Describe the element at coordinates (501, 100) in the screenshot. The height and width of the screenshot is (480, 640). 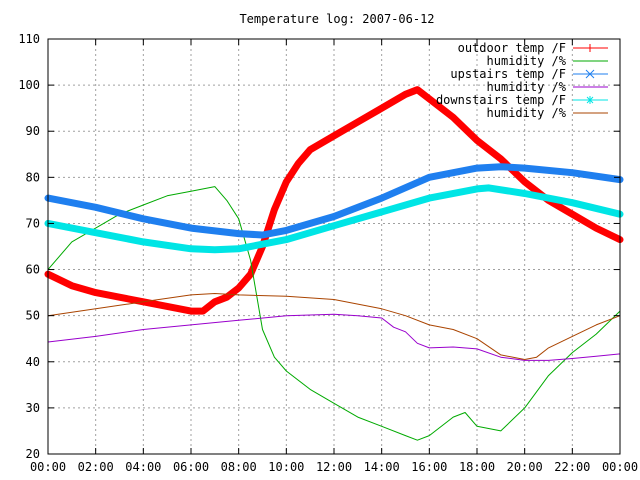
I see `legend-label: downstairs temp /F` at that location.